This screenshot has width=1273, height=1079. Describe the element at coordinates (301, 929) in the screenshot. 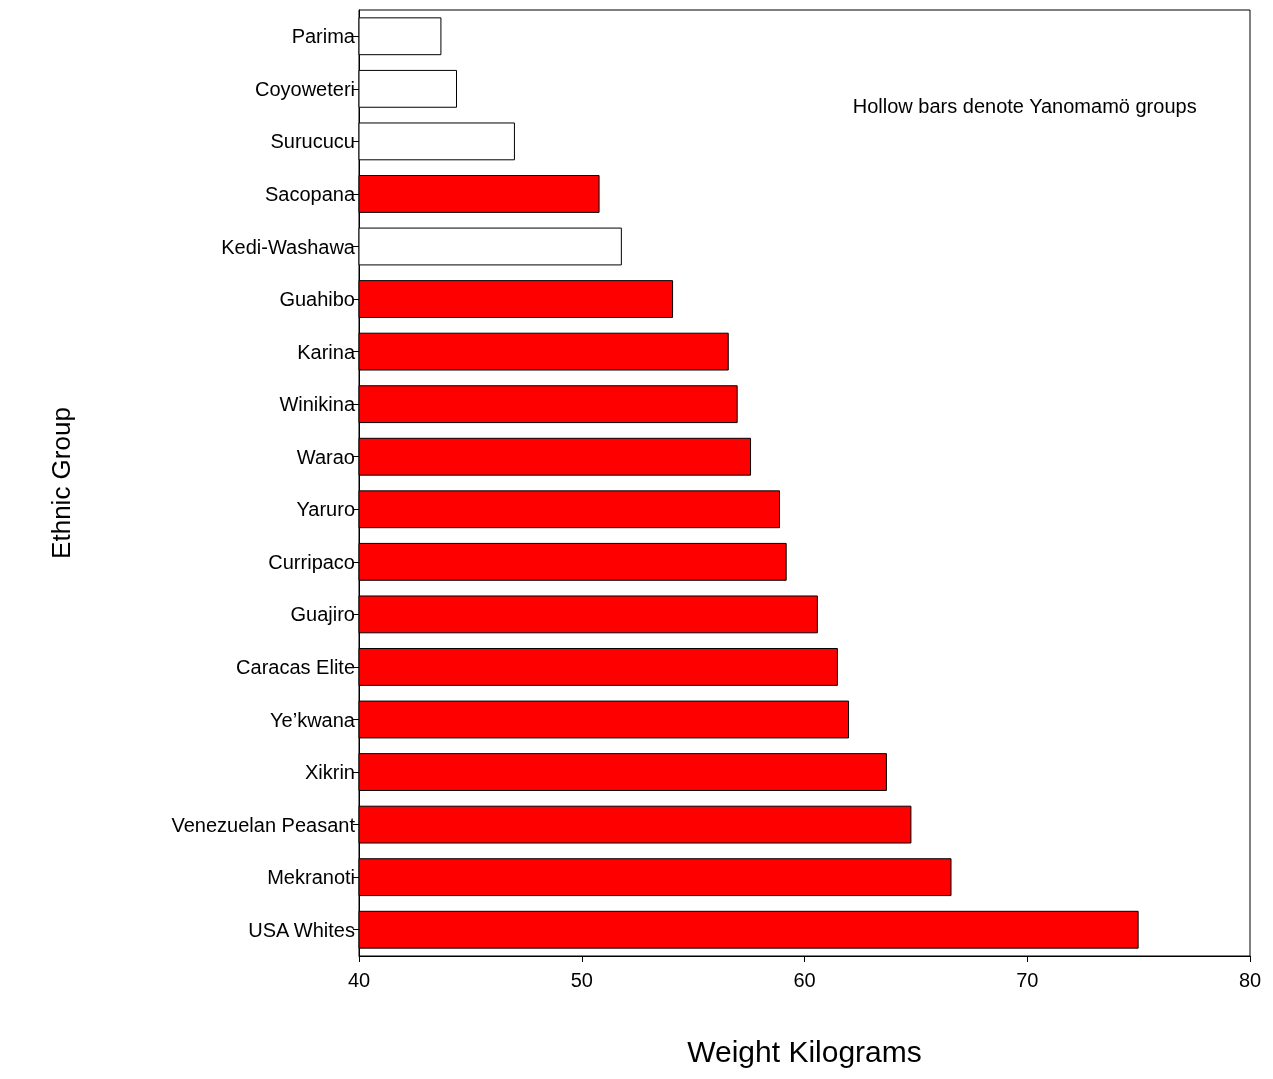

I see `y-tick-label: USA Whites` at that location.